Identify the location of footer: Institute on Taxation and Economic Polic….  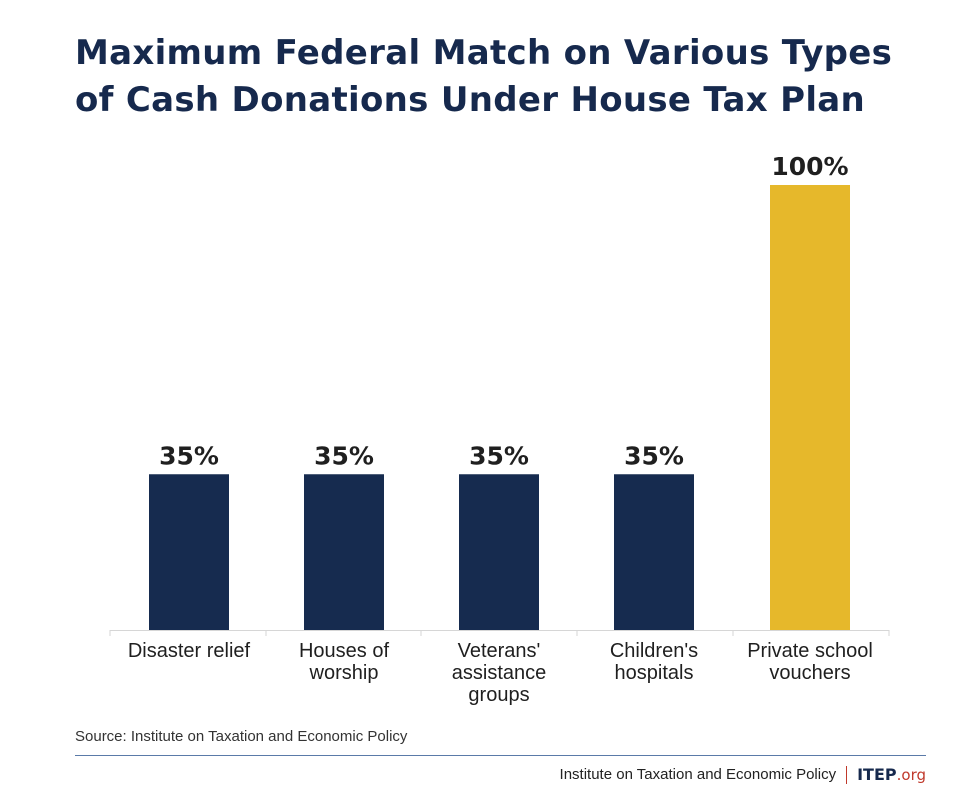
(743, 774).